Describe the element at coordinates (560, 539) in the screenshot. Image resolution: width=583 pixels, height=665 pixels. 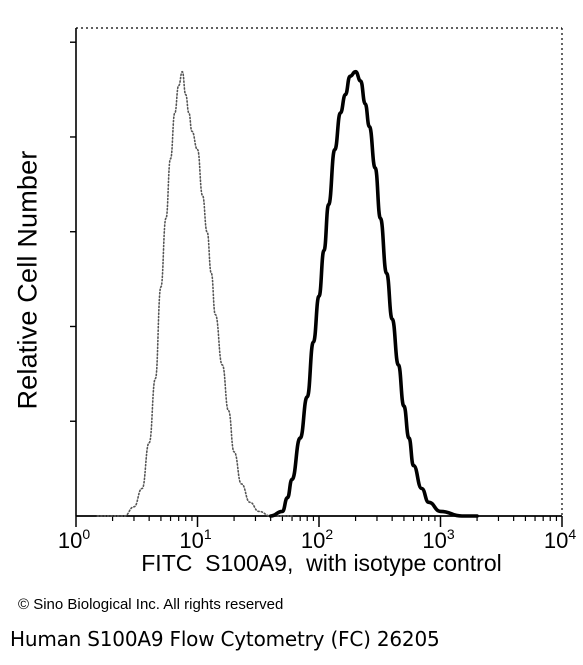
I see `x-tick-label: 10⁴` at that location.